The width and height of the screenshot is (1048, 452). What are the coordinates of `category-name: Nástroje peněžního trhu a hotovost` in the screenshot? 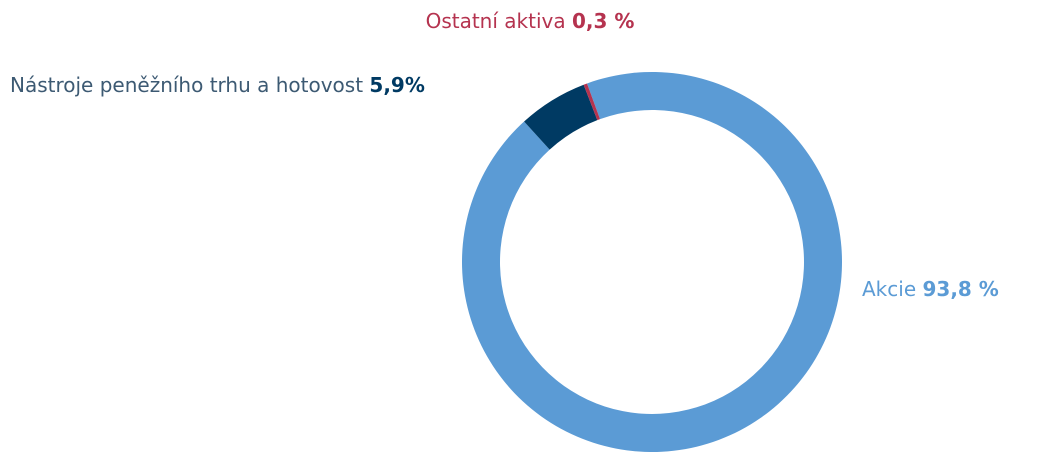 It's located at (186, 85).